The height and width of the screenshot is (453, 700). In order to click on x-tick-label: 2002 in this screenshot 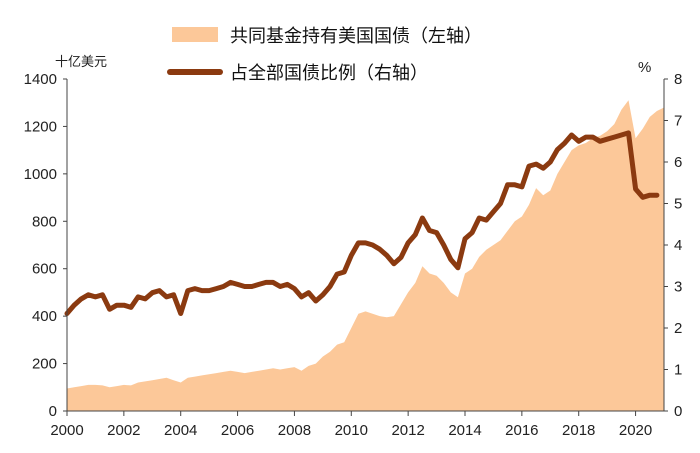, I will do `click(123, 430)`.